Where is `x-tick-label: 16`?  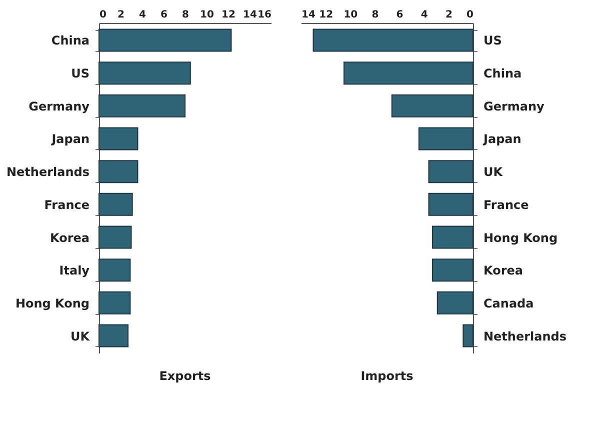
x-tick-label: 16 is located at coordinates (265, 15).